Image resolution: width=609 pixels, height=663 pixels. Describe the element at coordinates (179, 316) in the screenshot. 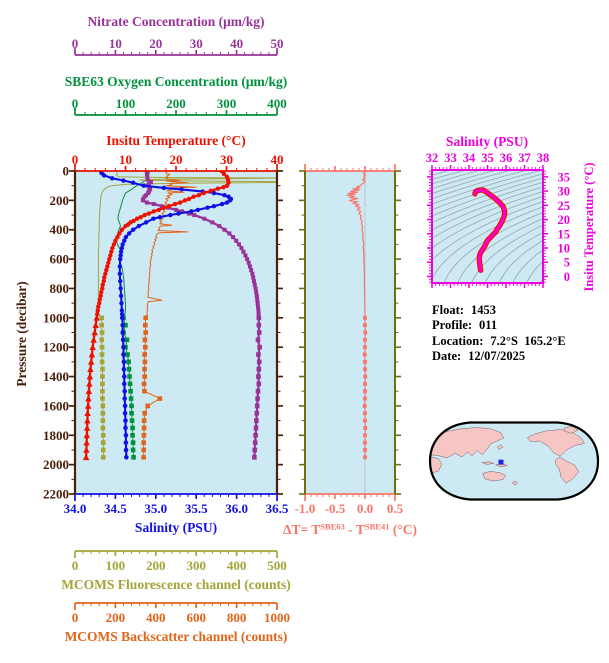

I see `profile-series-group` at that location.